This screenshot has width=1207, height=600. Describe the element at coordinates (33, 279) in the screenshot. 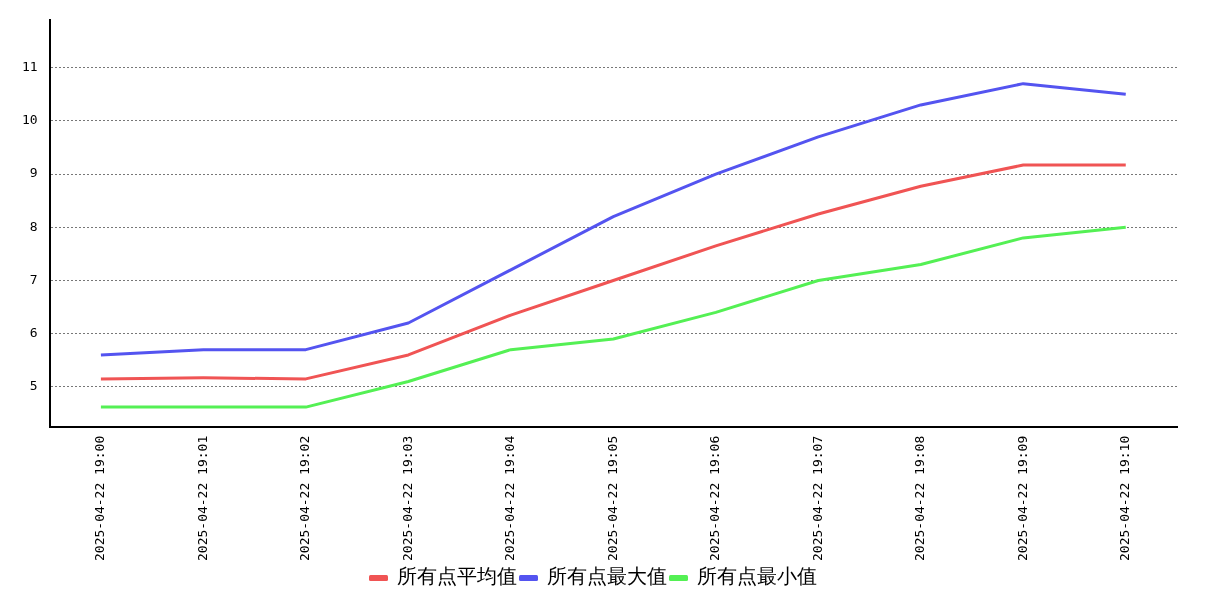

I see `y-tick-label: 7` at that location.